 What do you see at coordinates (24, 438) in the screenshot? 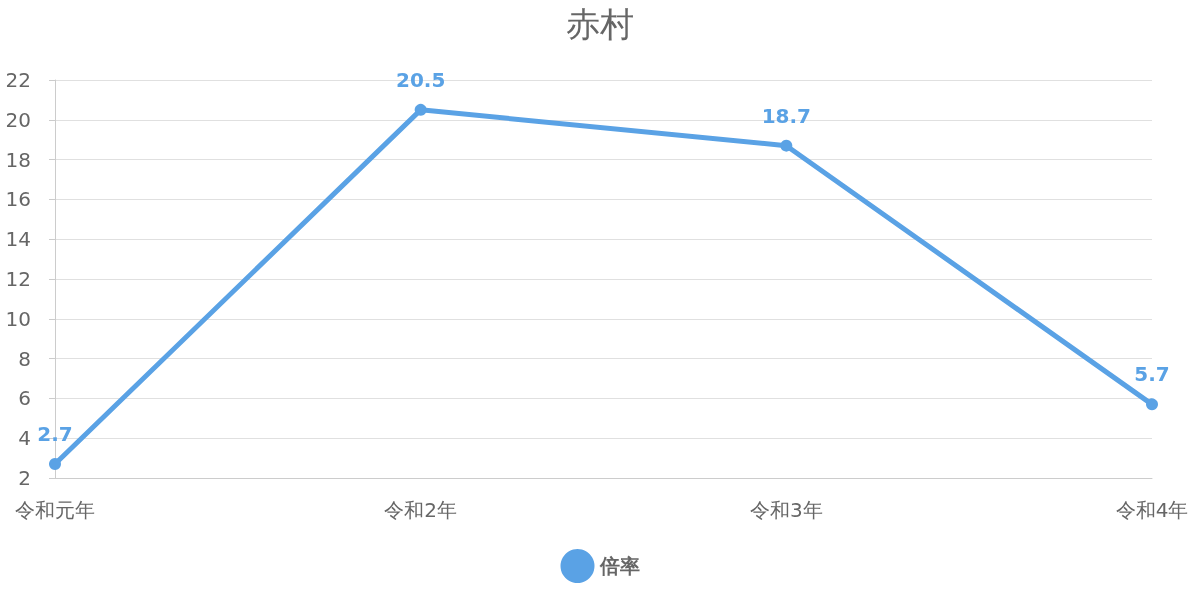
I see `y-tick-label: 4` at bounding box center [24, 438].